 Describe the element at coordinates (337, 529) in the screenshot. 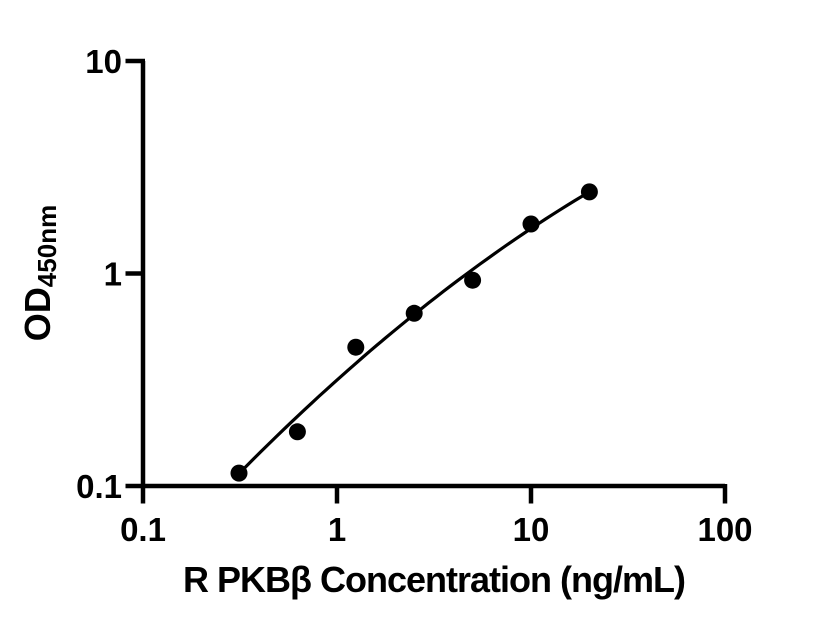

I see `x-tick-label: 1` at that location.